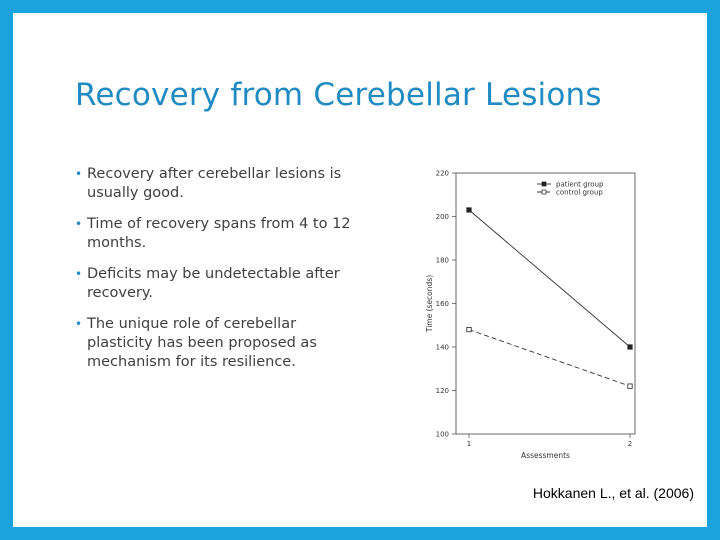  What do you see at coordinates (442, 174) in the screenshot?
I see `y-tick-label: 220` at bounding box center [442, 174].